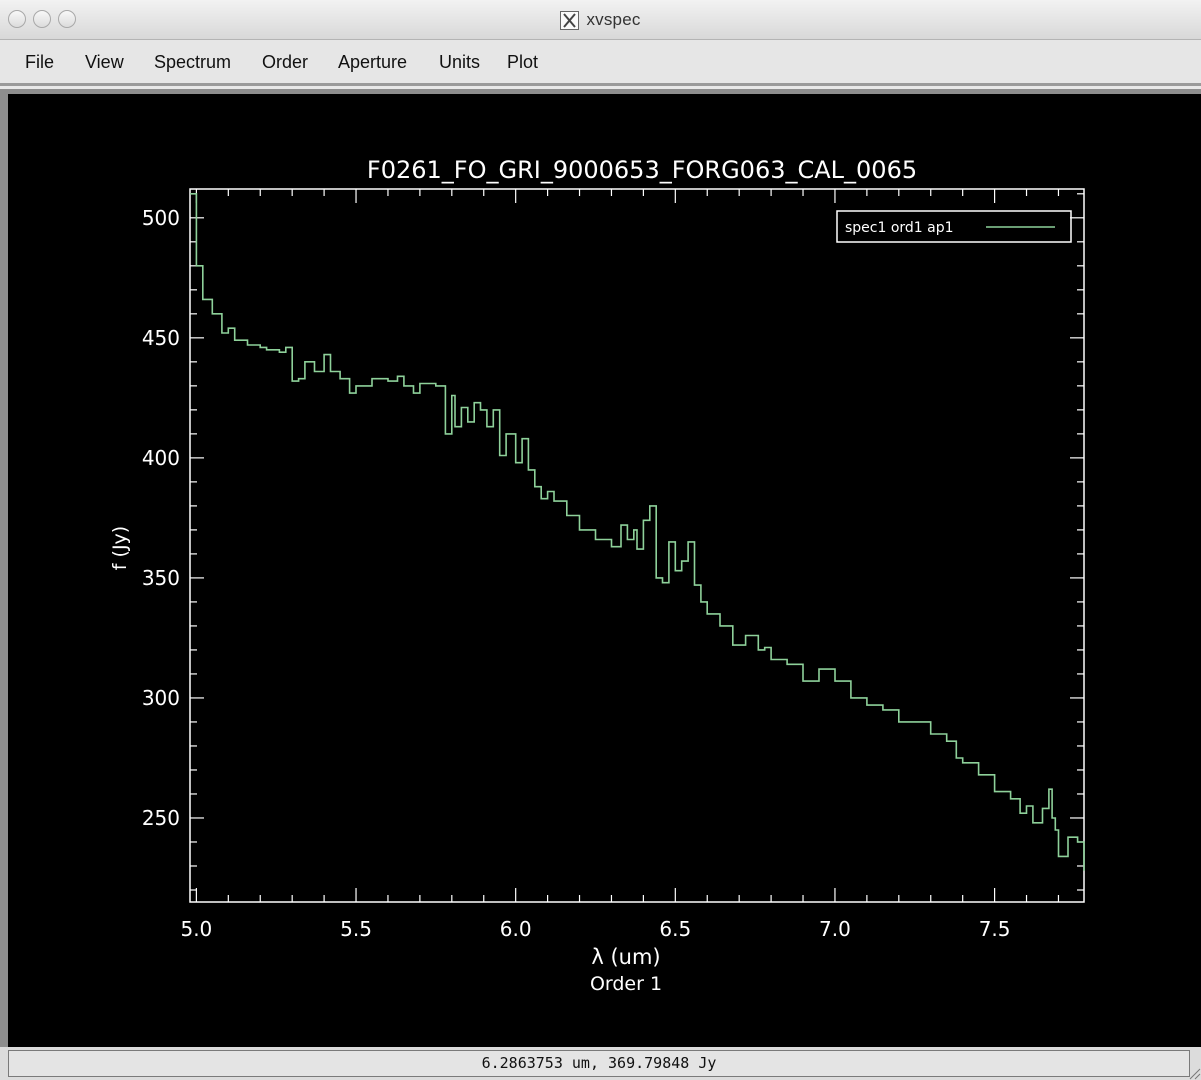 The image size is (1201, 1080). I want to click on menu-units: Units, so click(460, 62).